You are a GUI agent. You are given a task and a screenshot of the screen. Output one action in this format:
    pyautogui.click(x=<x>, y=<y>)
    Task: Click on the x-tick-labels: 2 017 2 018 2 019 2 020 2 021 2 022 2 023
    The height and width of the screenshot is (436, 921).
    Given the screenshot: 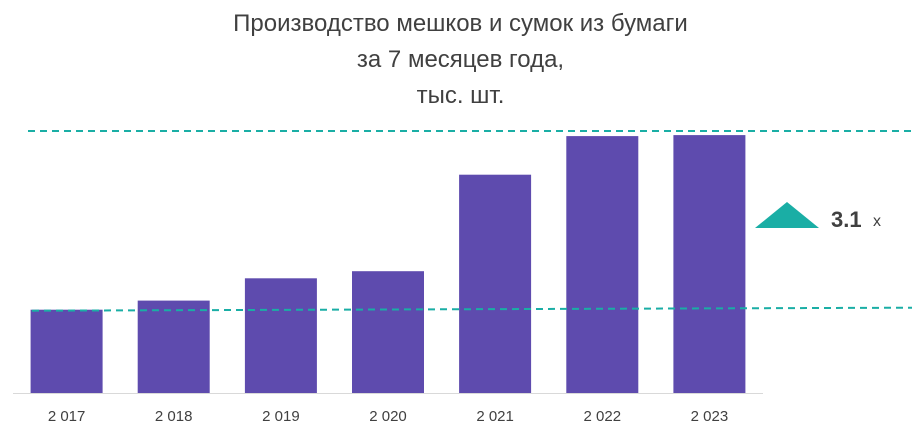 What is the action you would take?
    pyautogui.click(x=388, y=416)
    